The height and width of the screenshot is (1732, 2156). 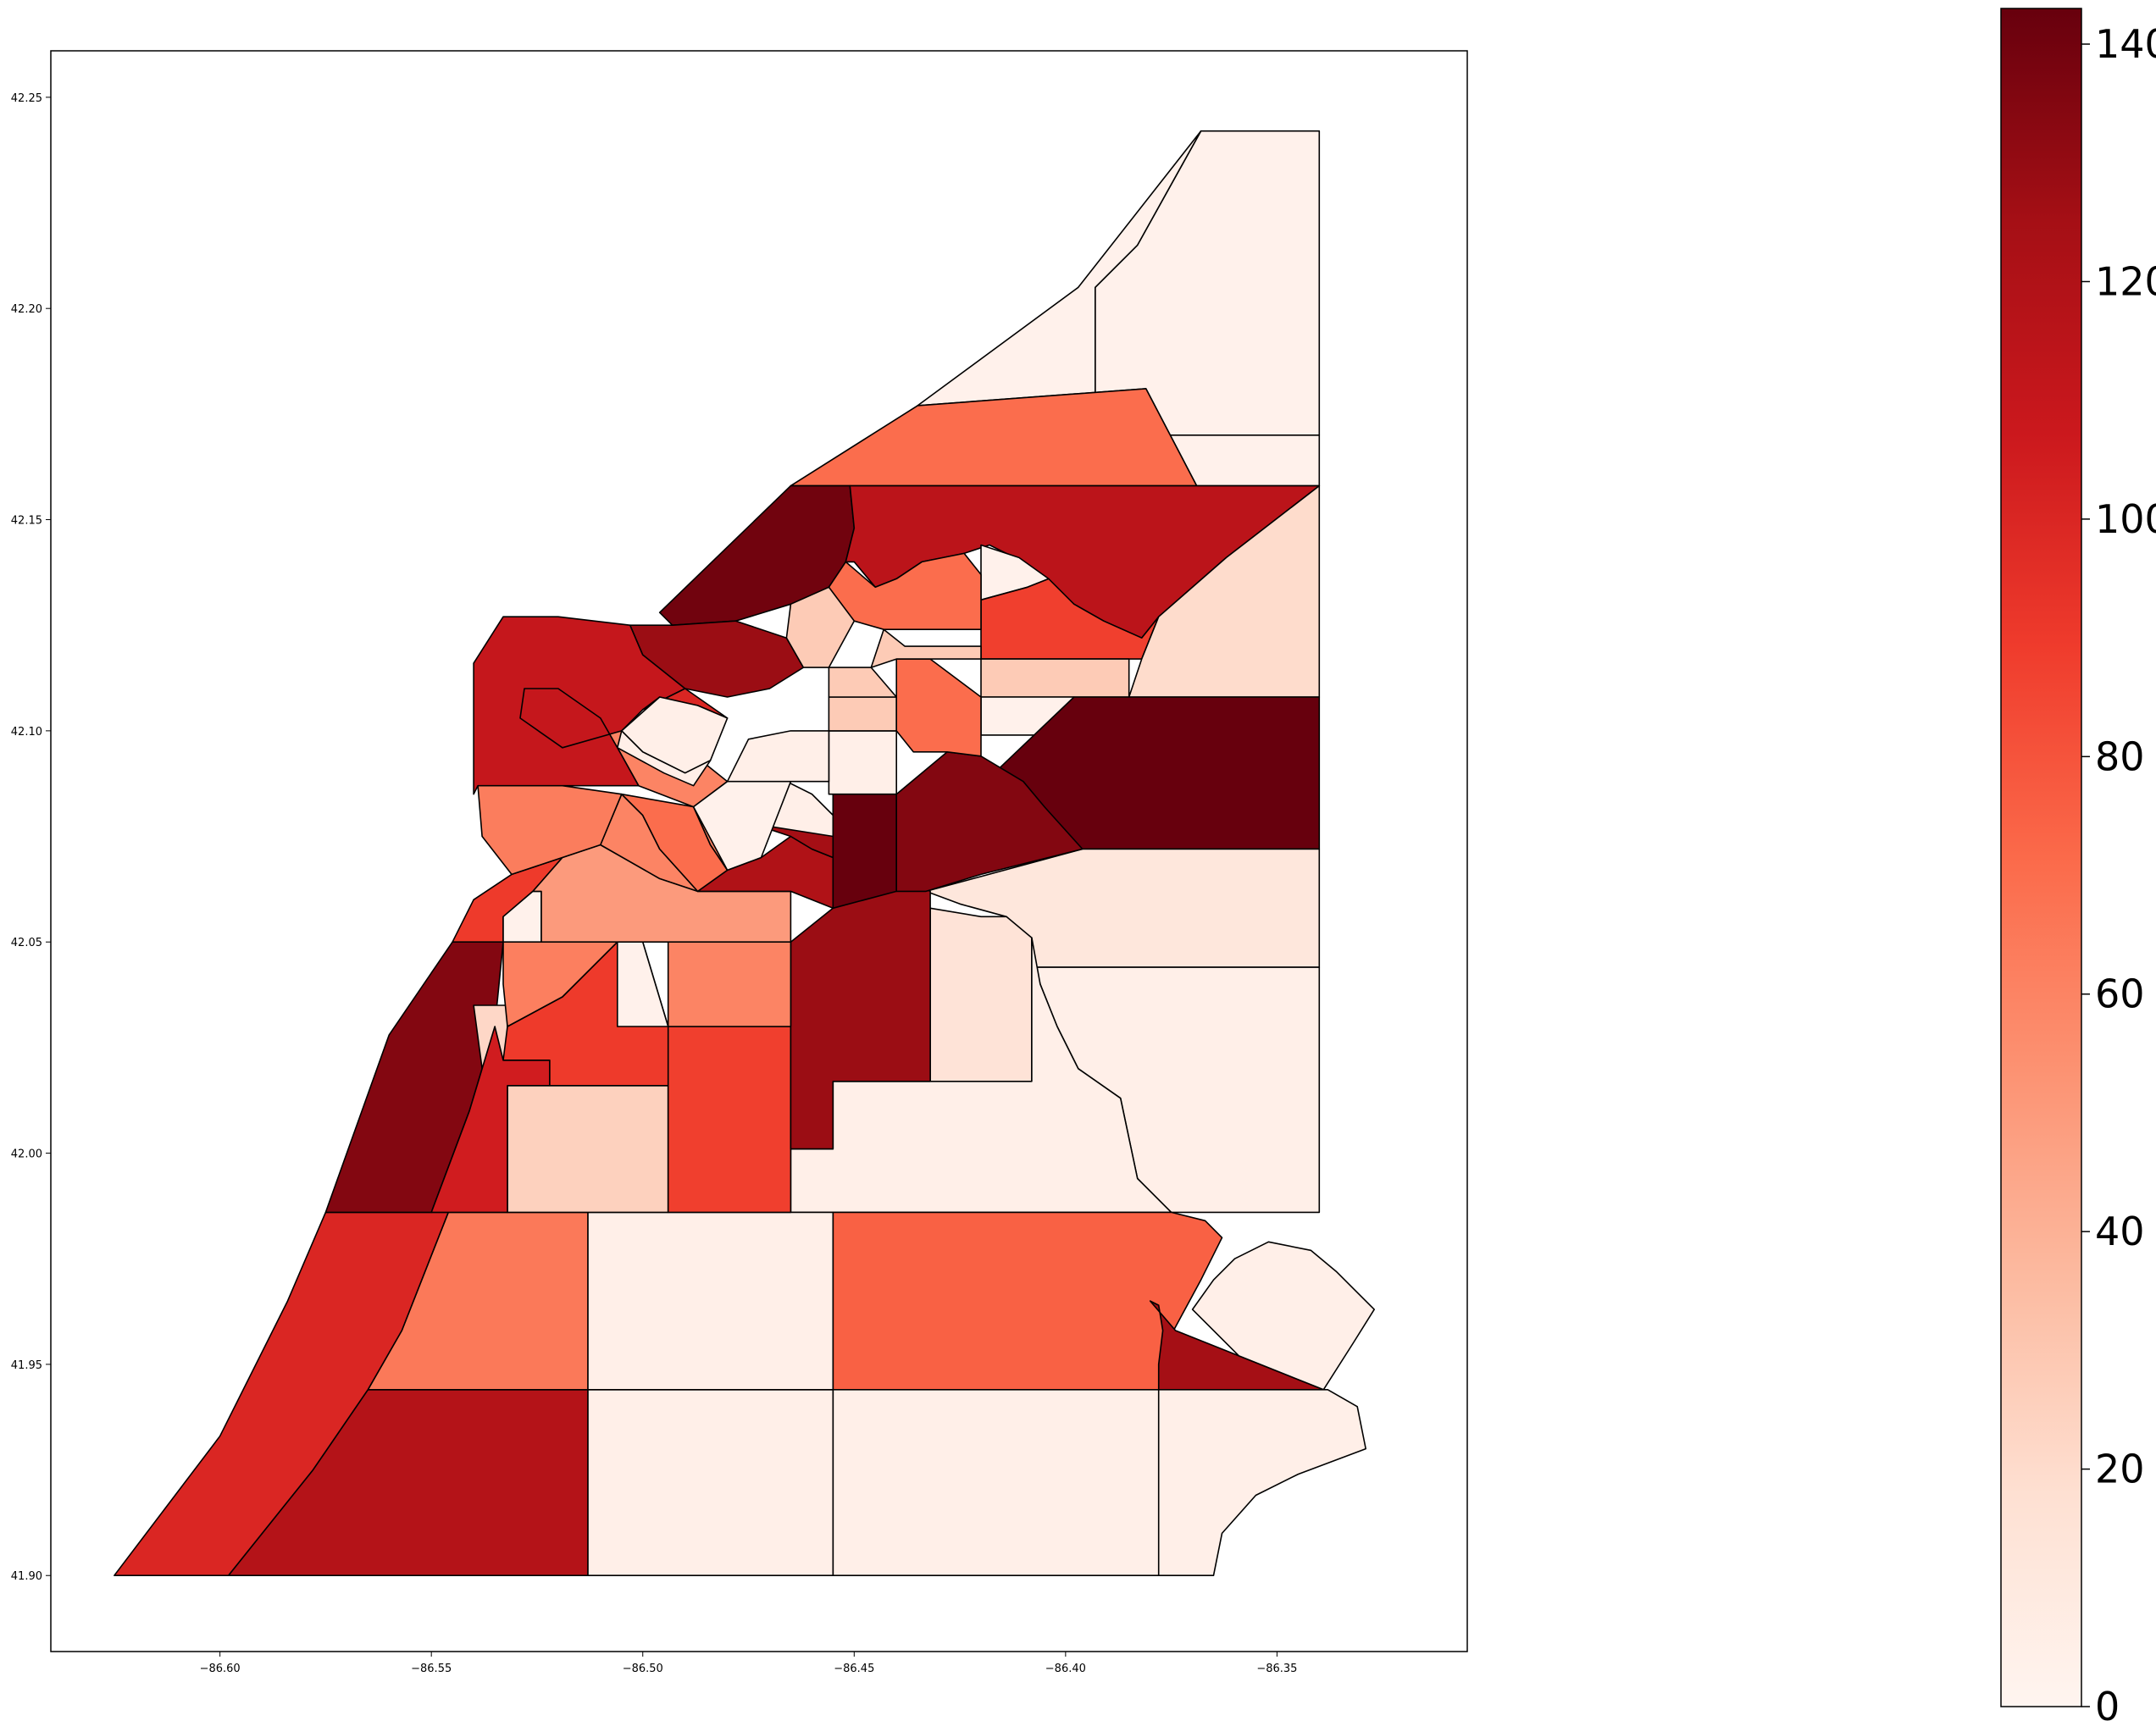 What do you see at coordinates (26, 1365) in the screenshot?
I see `y-tick-label: 41.95` at bounding box center [26, 1365].